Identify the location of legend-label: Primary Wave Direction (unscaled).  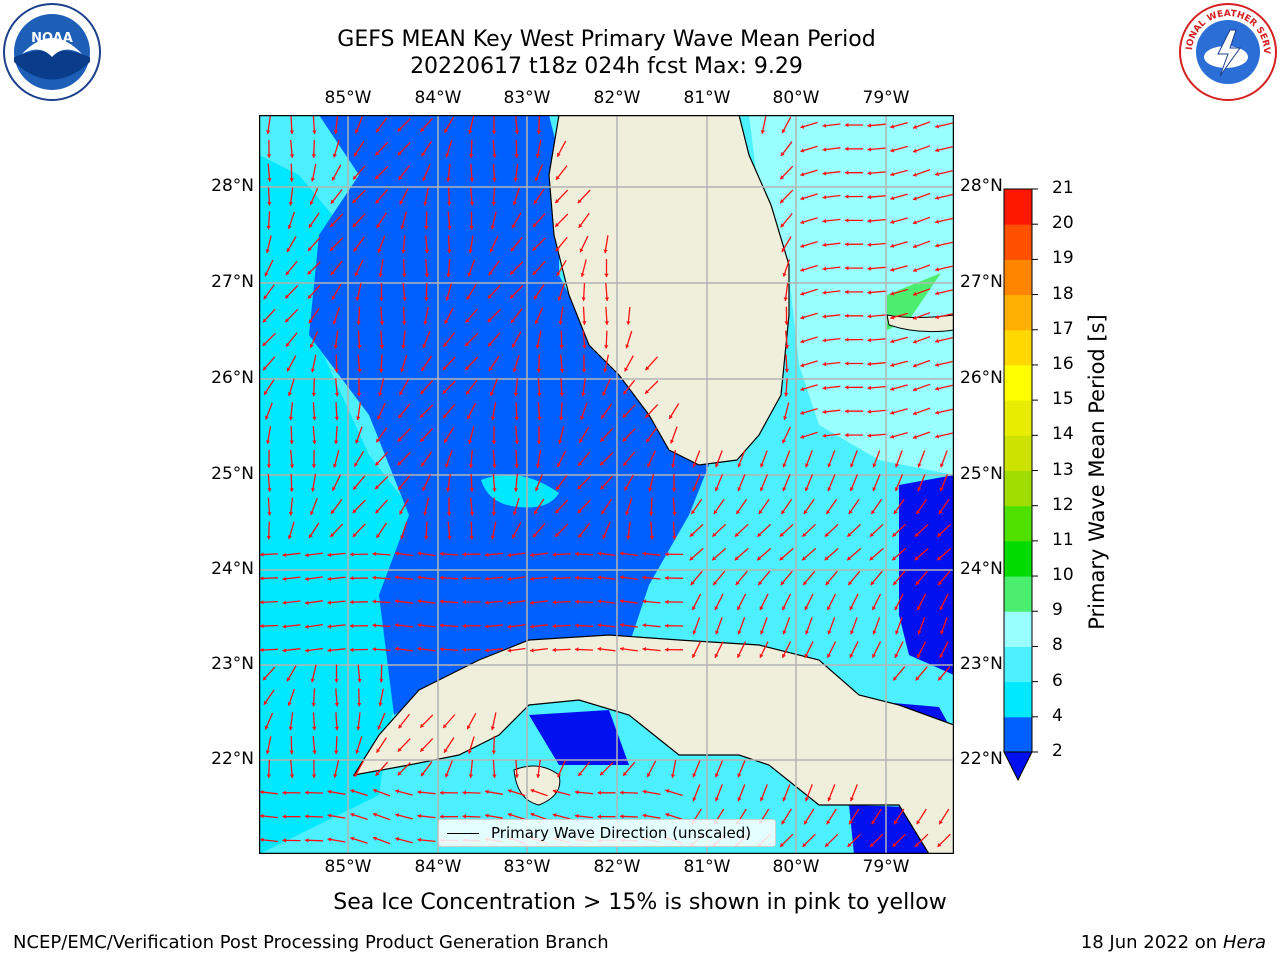
(621, 833).